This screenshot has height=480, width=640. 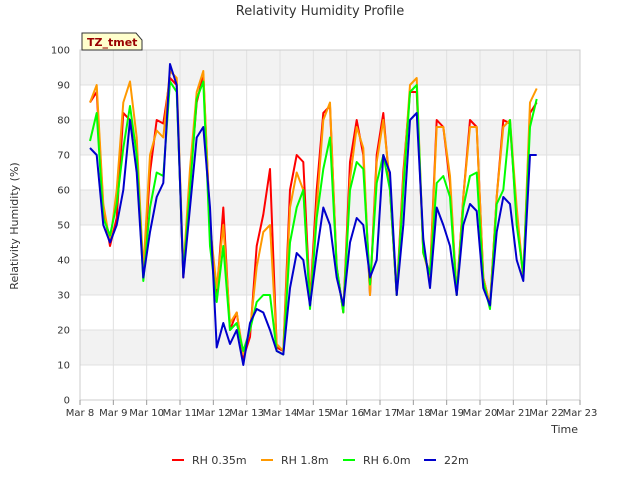 I want to click on legend-item: 22m, so click(x=446, y=460).